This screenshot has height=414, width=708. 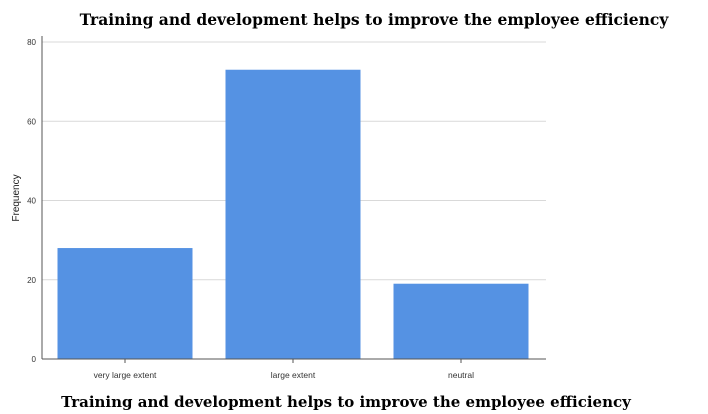 What do you see at coordinates (34, 359) in the screenshot?
I see `y-tick-label: 0` at bounding box center [34, 359].